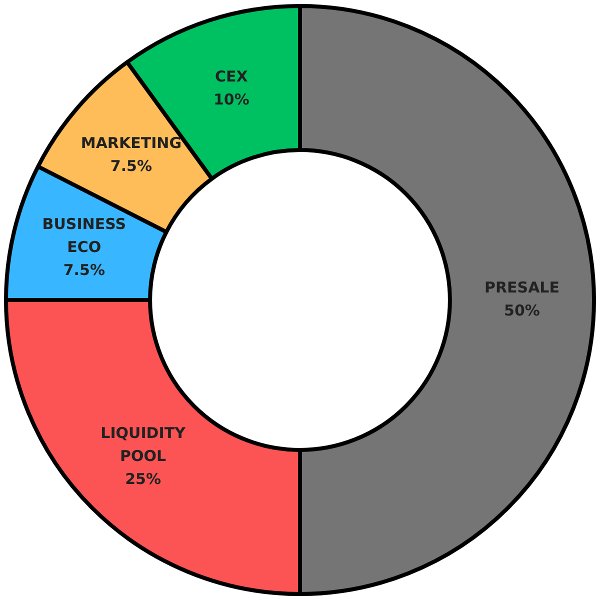  Describe the element at coordinates (231, 76) in the screenshot. I see `slice-label: CEX` at that location.